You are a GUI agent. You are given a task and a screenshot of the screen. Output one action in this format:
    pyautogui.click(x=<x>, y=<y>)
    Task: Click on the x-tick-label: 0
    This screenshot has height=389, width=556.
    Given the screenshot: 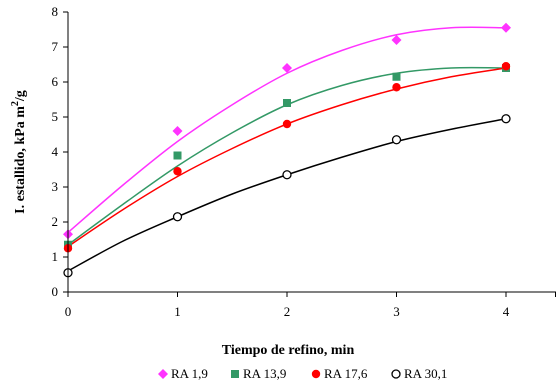 What is the action you would take?
    pyautogui.click(x=68, y=311)
    